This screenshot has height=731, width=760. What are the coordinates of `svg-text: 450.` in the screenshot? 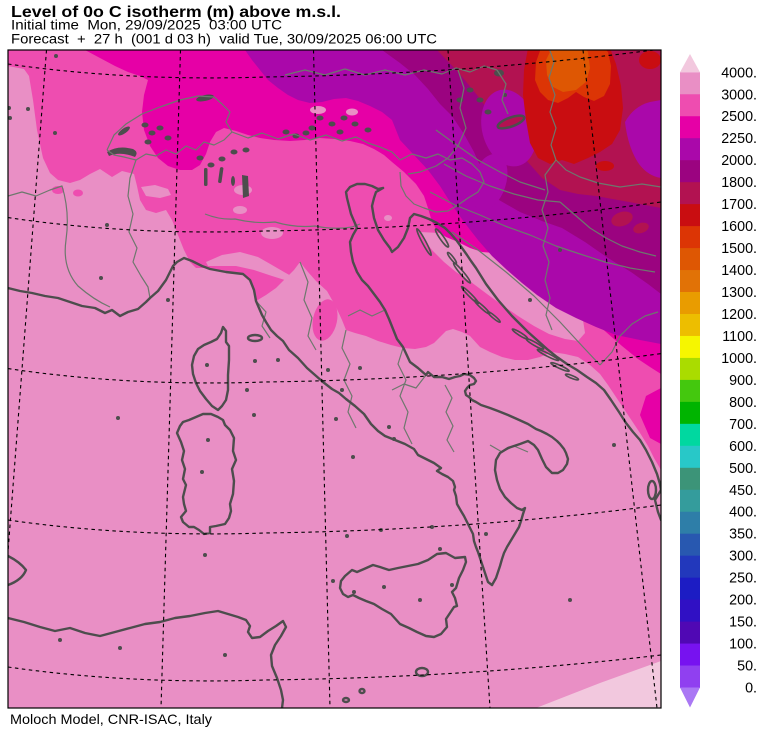 It's located at (743, 491).